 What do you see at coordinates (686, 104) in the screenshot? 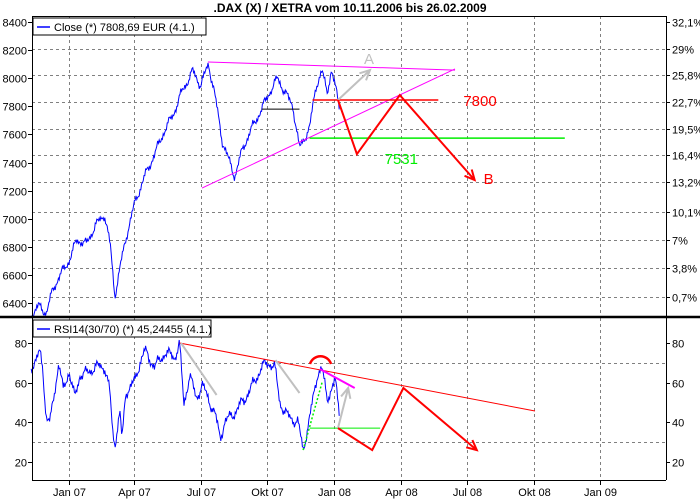
I see `y2-tick-label: 22,7%` at bounding box center [686, 104].